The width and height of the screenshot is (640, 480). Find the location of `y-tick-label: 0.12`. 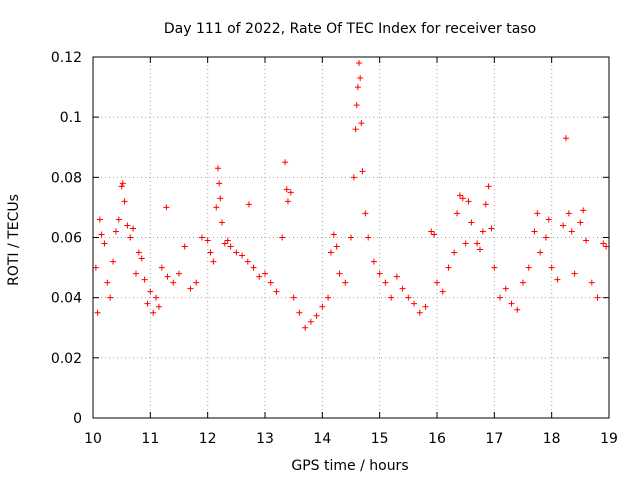

y-tick-label: 0.12 is located at coordinates (66, 58).